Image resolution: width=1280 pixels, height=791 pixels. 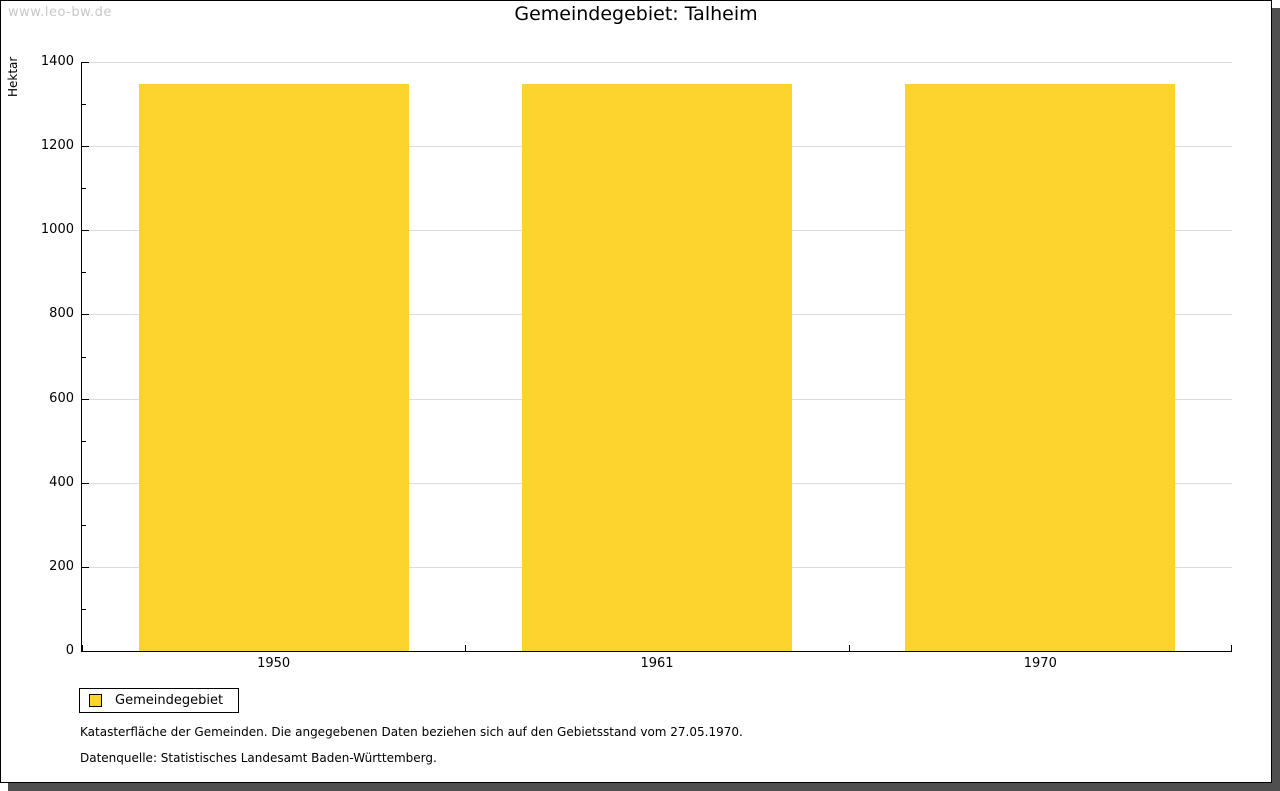 I want to click on y-tick-label-800: 800, so click(x=61, y=314).